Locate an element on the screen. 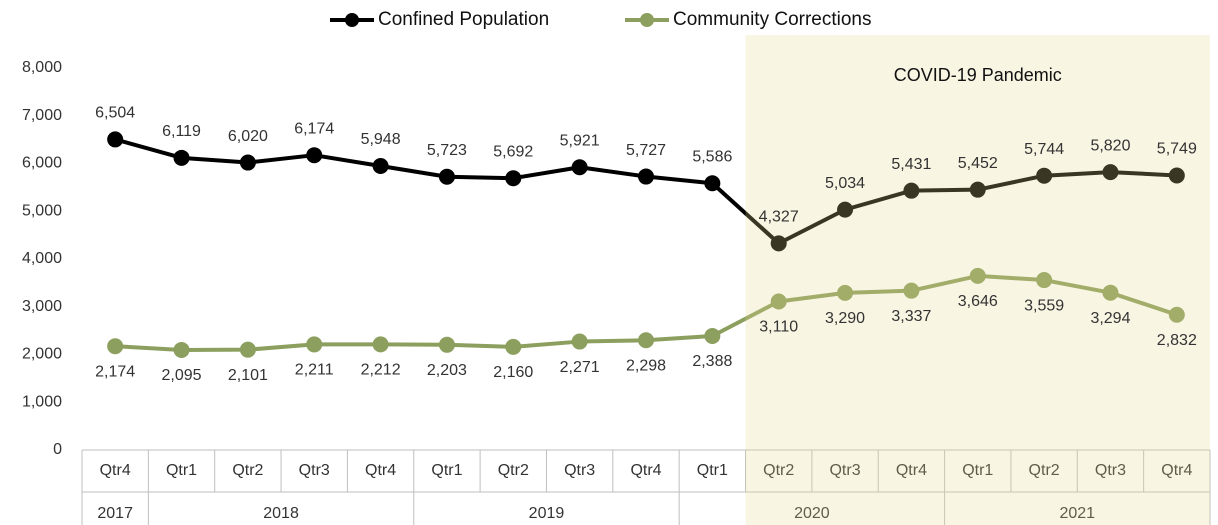 Image resolution: width=1218 pixels, height=525 pixels. data-label: 5,921 is located at coordinates (580, 140).